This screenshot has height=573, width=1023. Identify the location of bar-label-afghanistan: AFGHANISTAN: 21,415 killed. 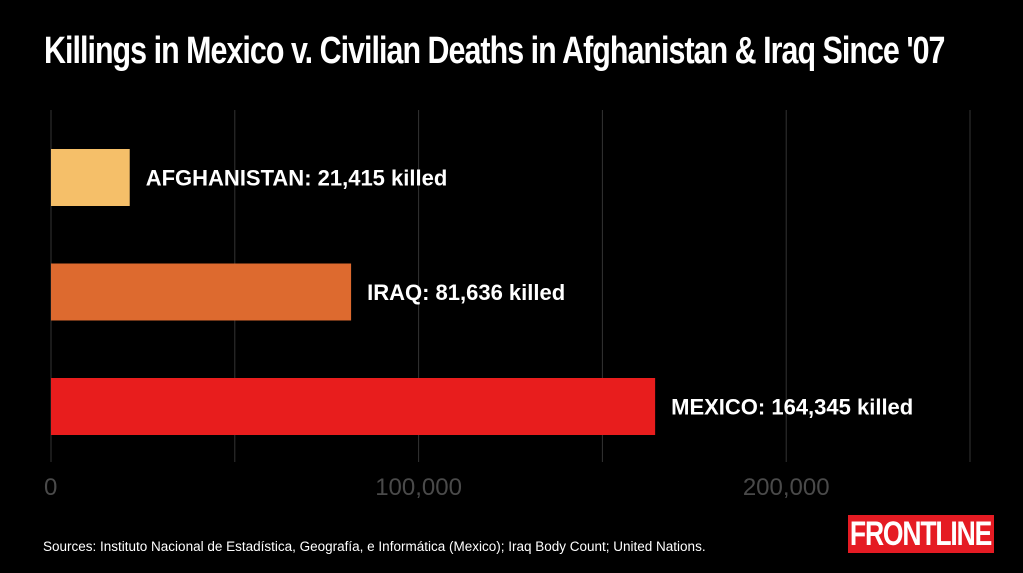
(297, 178).